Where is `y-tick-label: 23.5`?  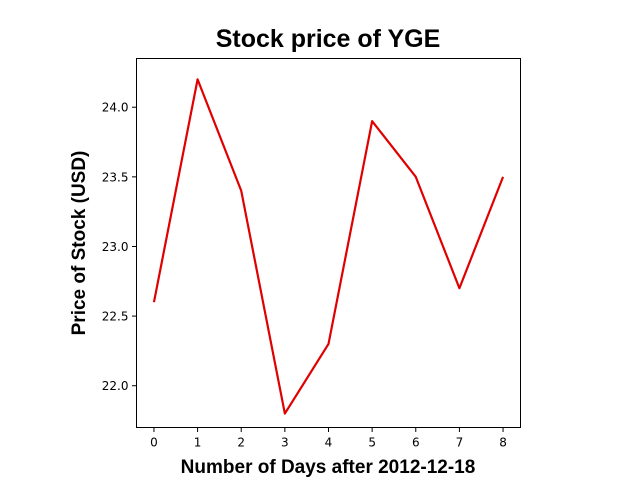
y-tick-label: 23.5 is located at coordinates (115, 177).